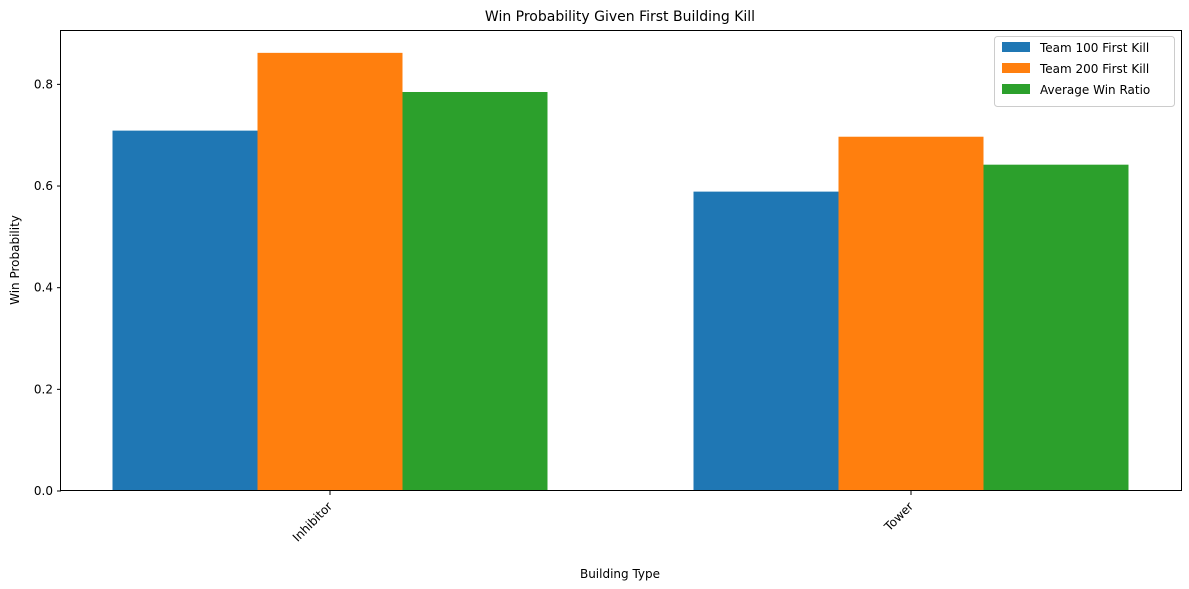 The height and width of the screenshot is (589, 1189). I want to click on y-tick-label: 0.2, so click(43, 389).